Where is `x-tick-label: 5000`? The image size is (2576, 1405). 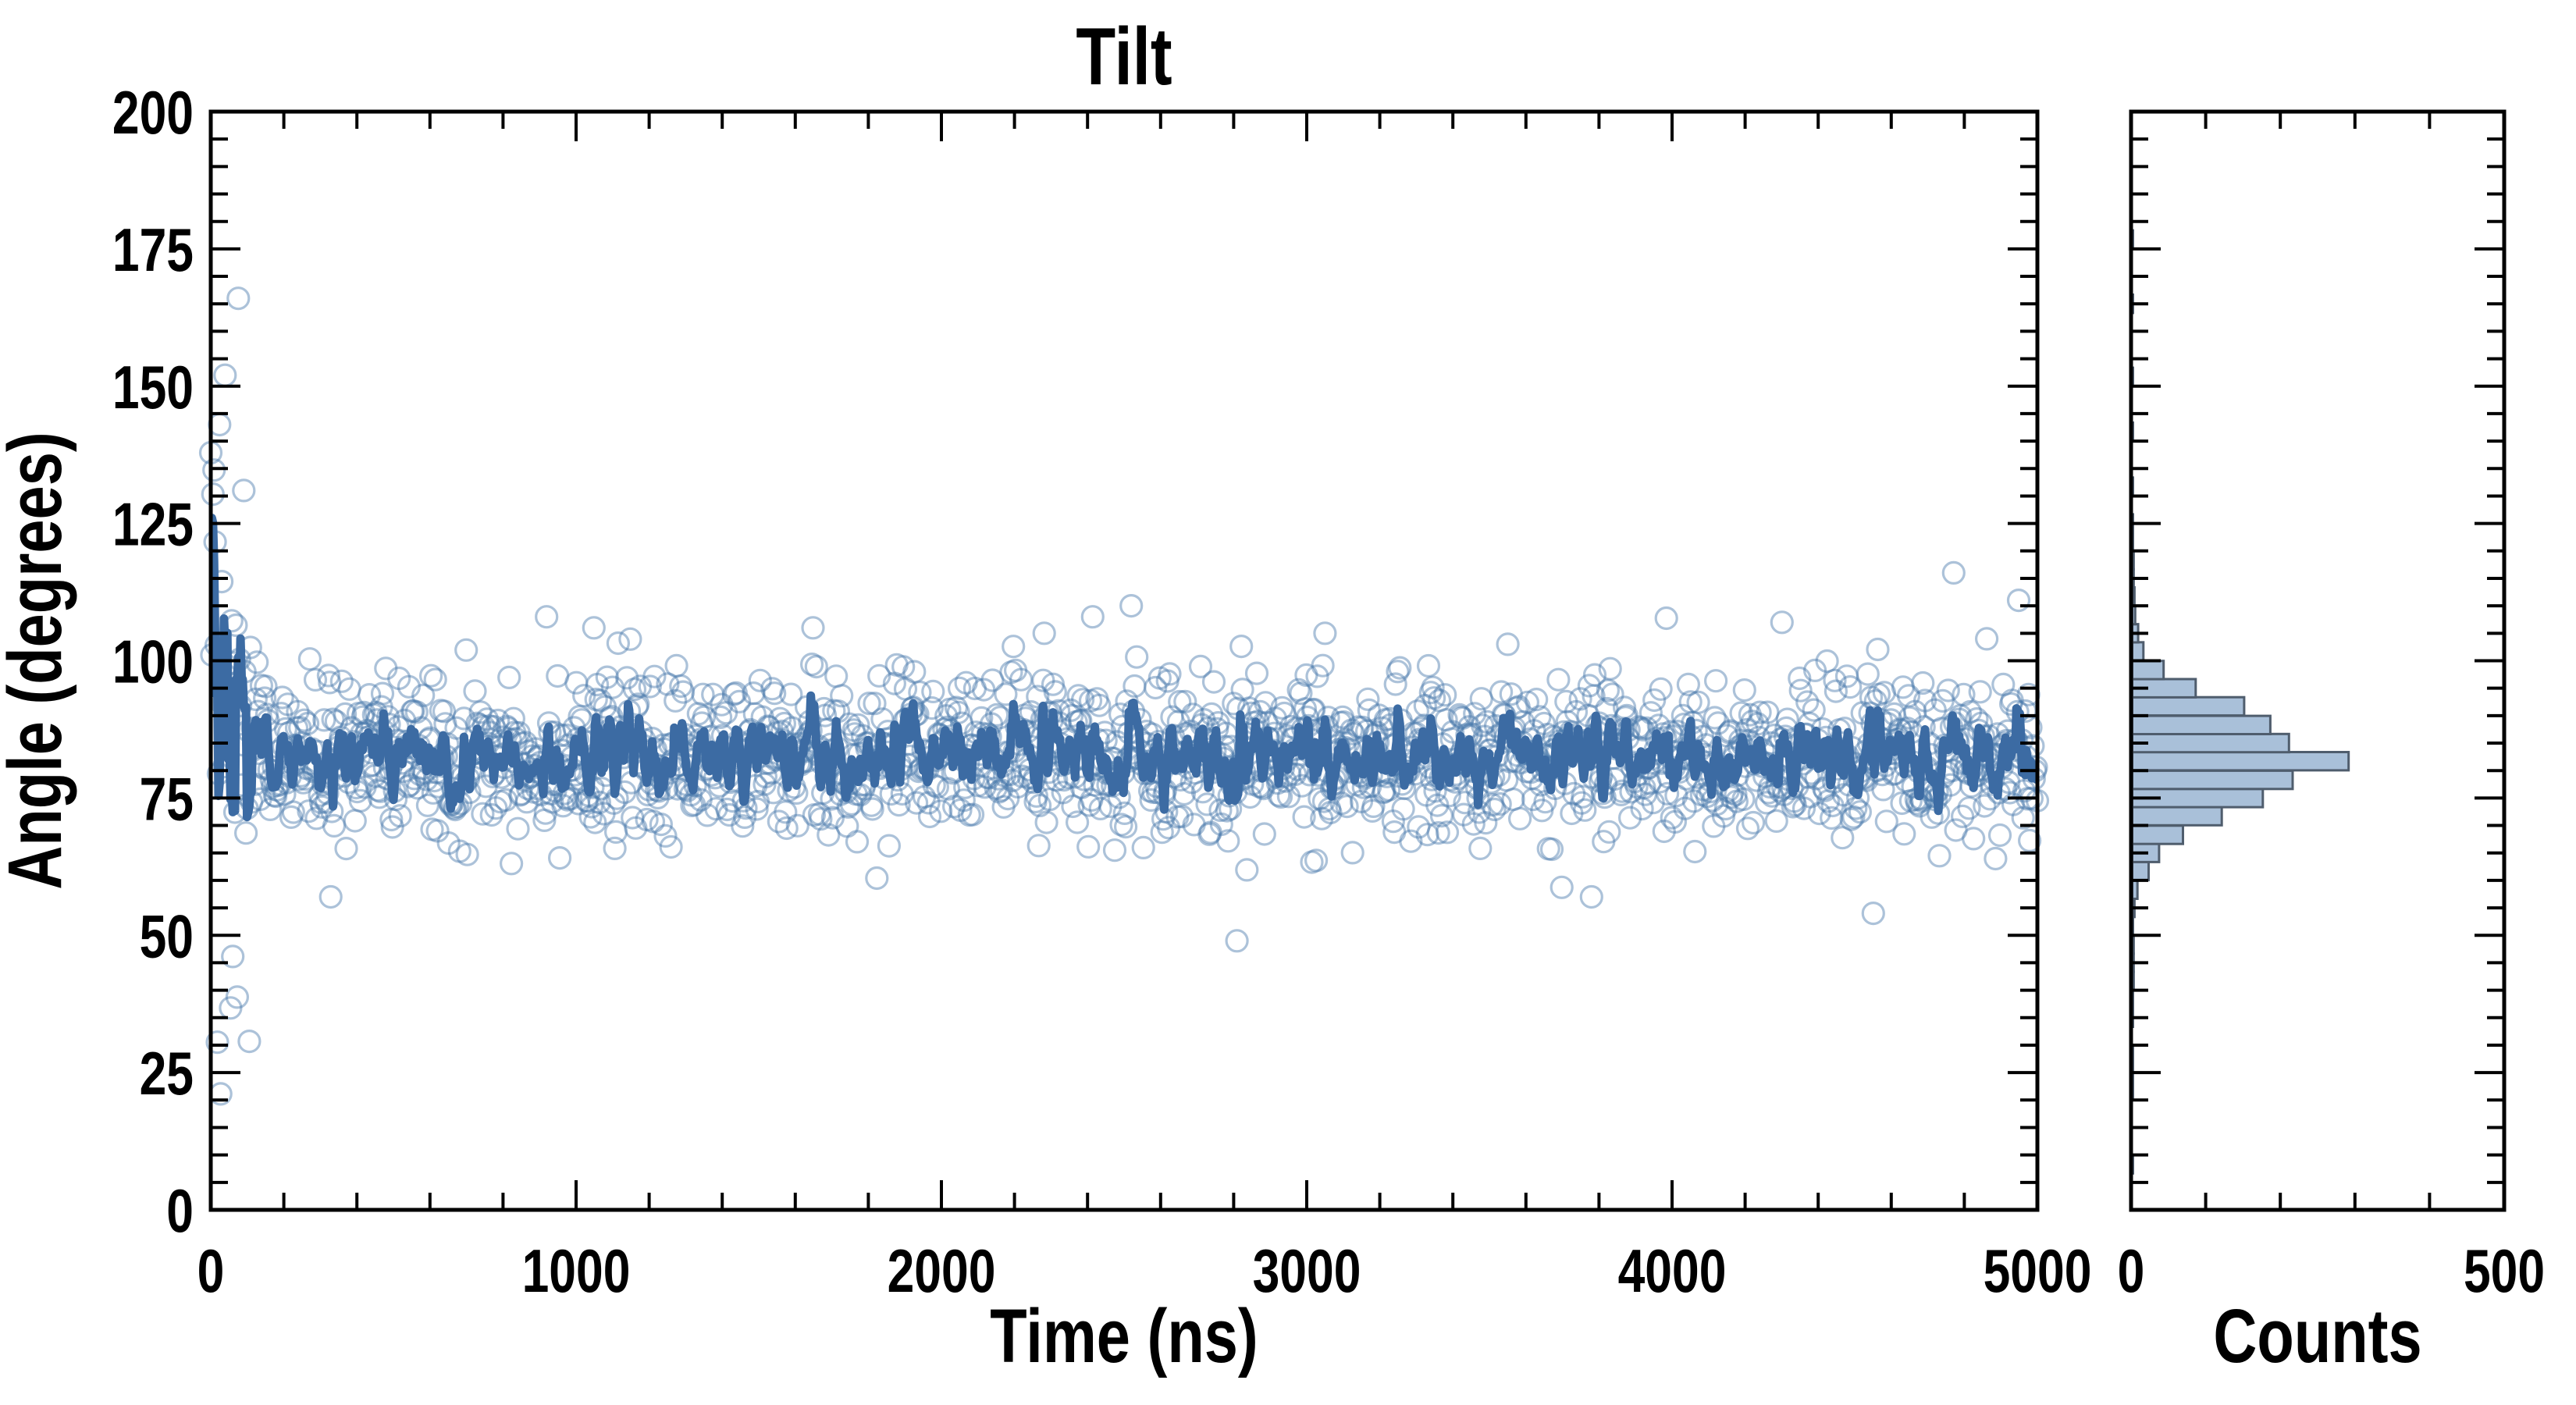
x-tick-label: 5000 is located at coordinates (2038, 1270).